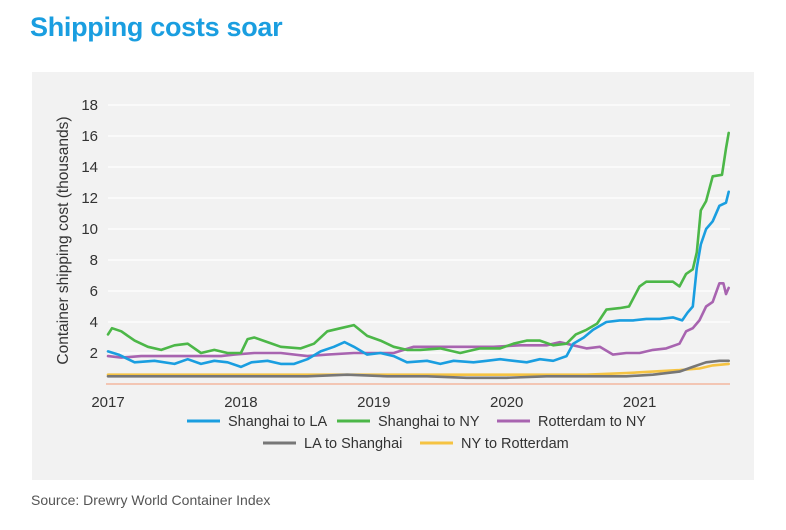 The height and width of the screenshot is (530, 786). I want to click on y-tick-label: 14, so click(89, 167).